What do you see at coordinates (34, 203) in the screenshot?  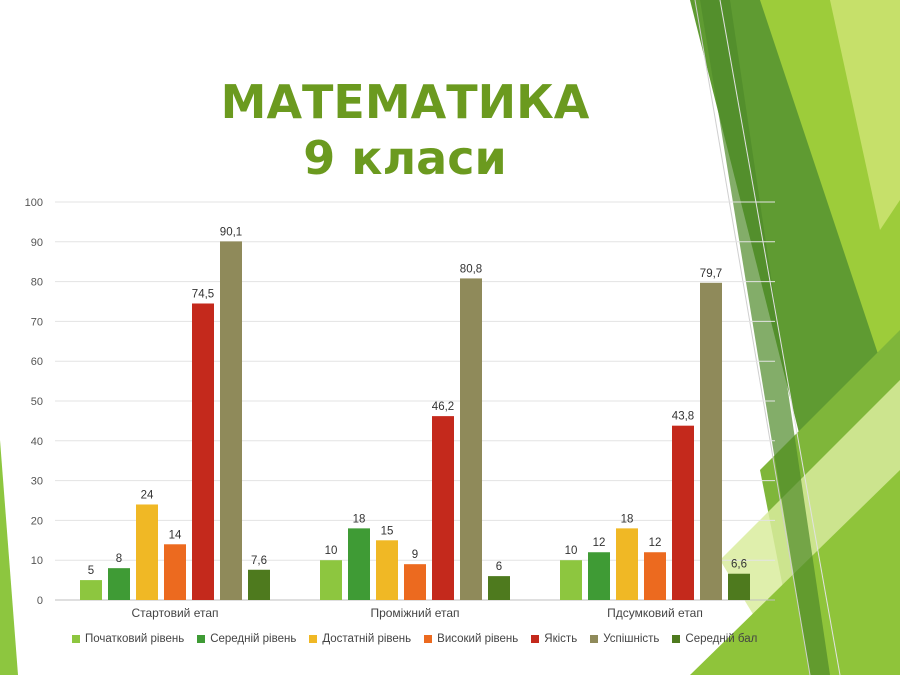 I see `y-tick-label: 100` at bounding box center [34, 203].